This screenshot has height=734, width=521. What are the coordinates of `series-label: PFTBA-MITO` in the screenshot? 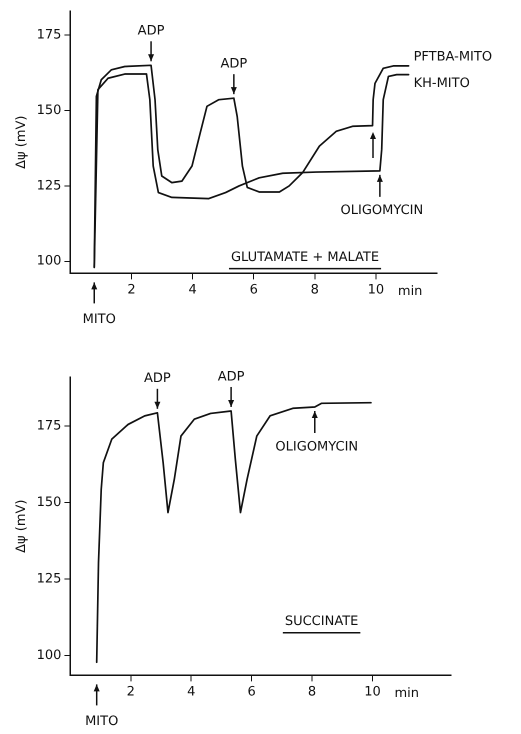 It's located at (453, 56).